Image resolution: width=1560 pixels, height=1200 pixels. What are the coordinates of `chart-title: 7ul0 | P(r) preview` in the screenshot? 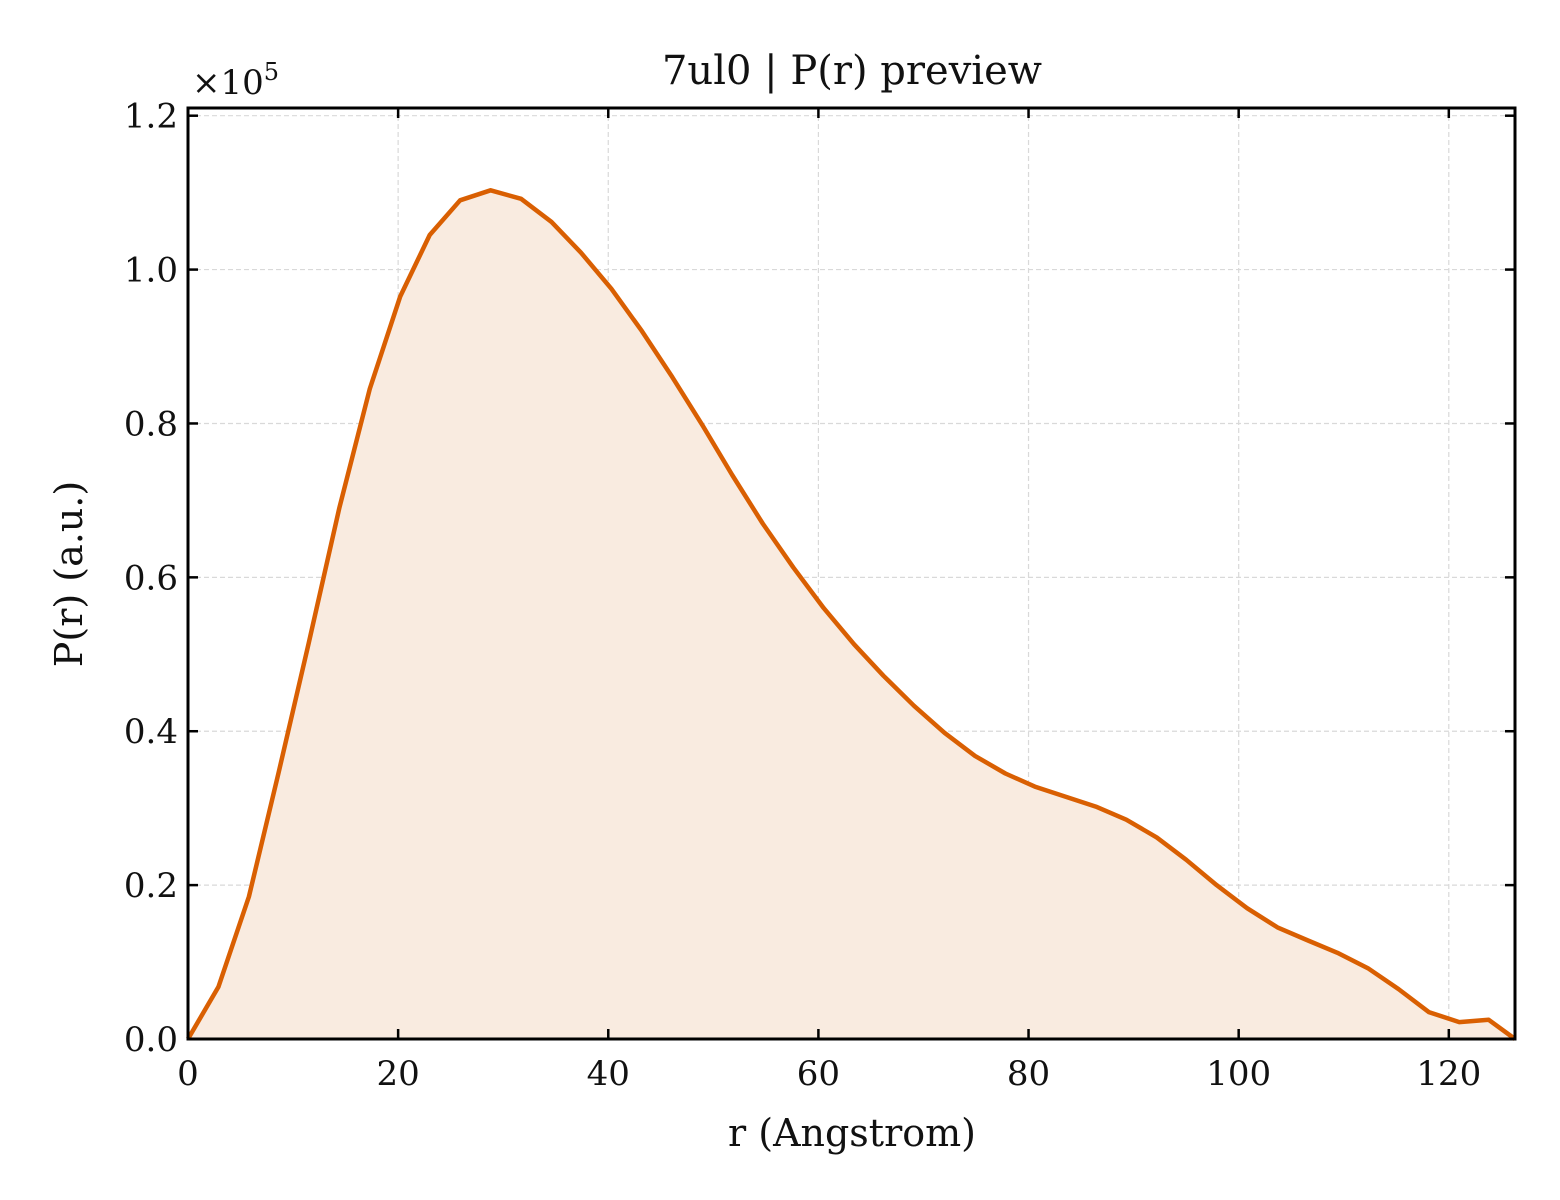 It's located at (852, 71).